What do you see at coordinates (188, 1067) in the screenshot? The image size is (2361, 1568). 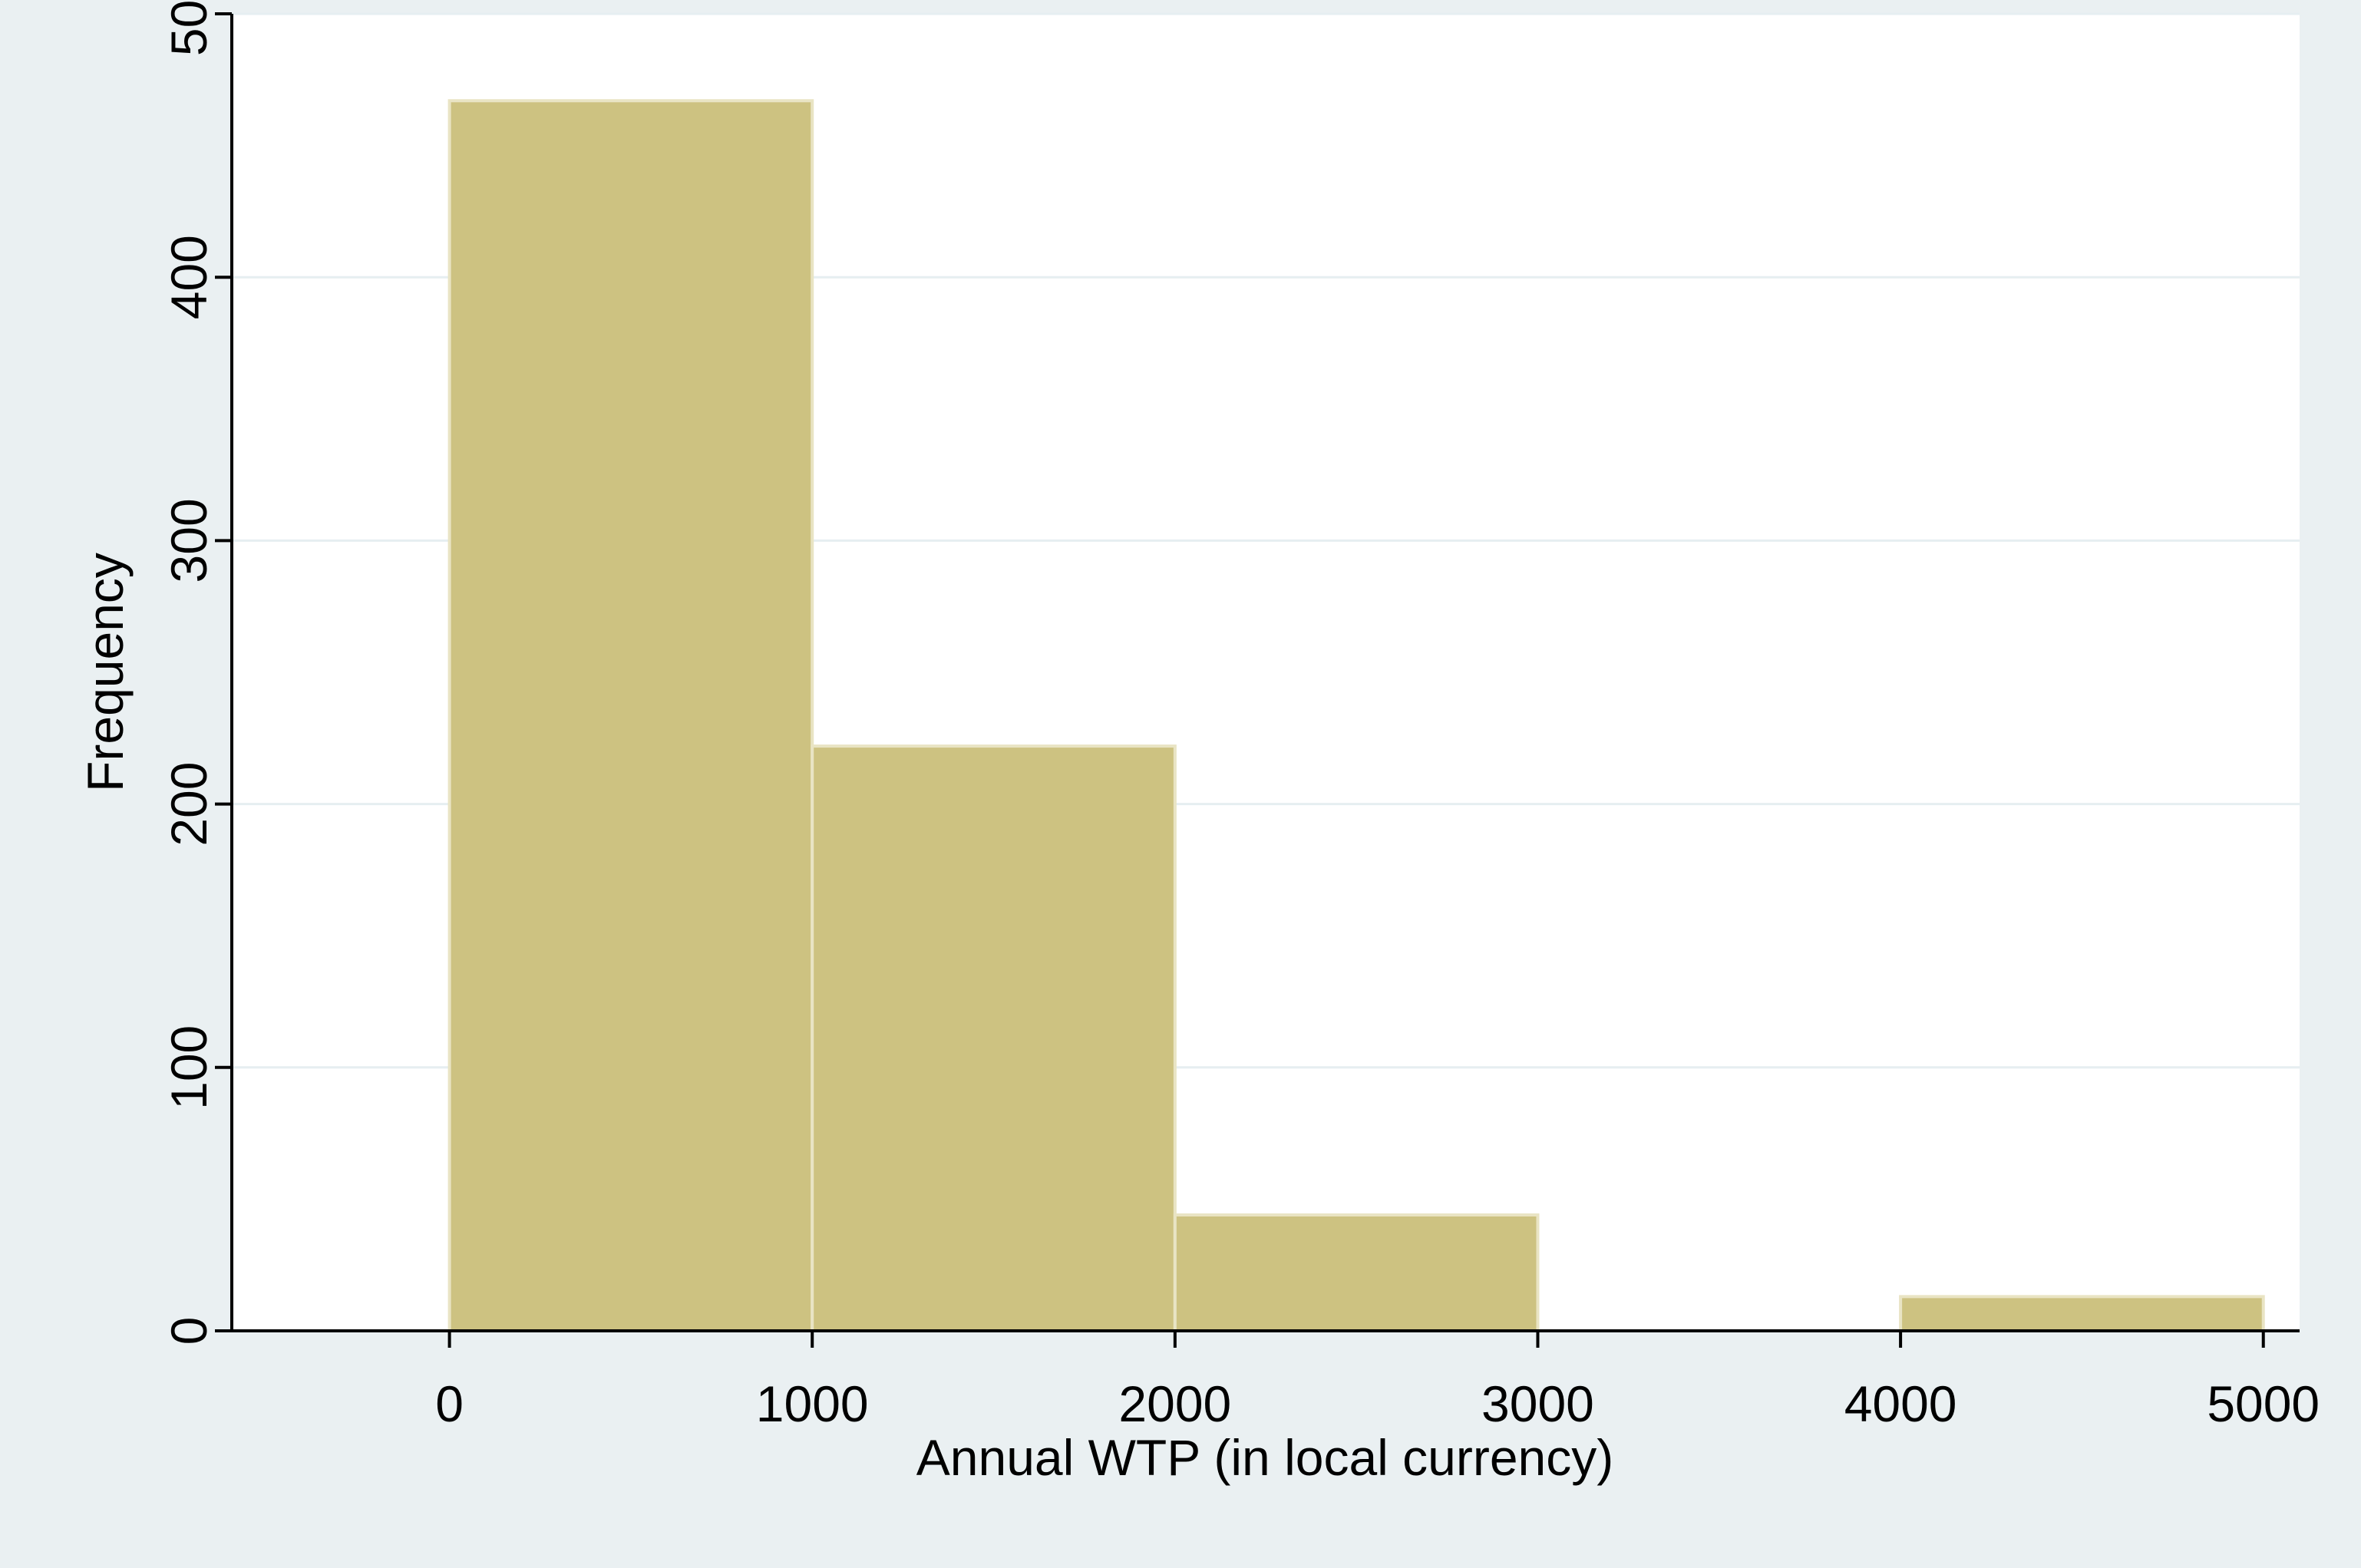 I see `y-tick-label-100: 100` at bounding box center [188, 1067].